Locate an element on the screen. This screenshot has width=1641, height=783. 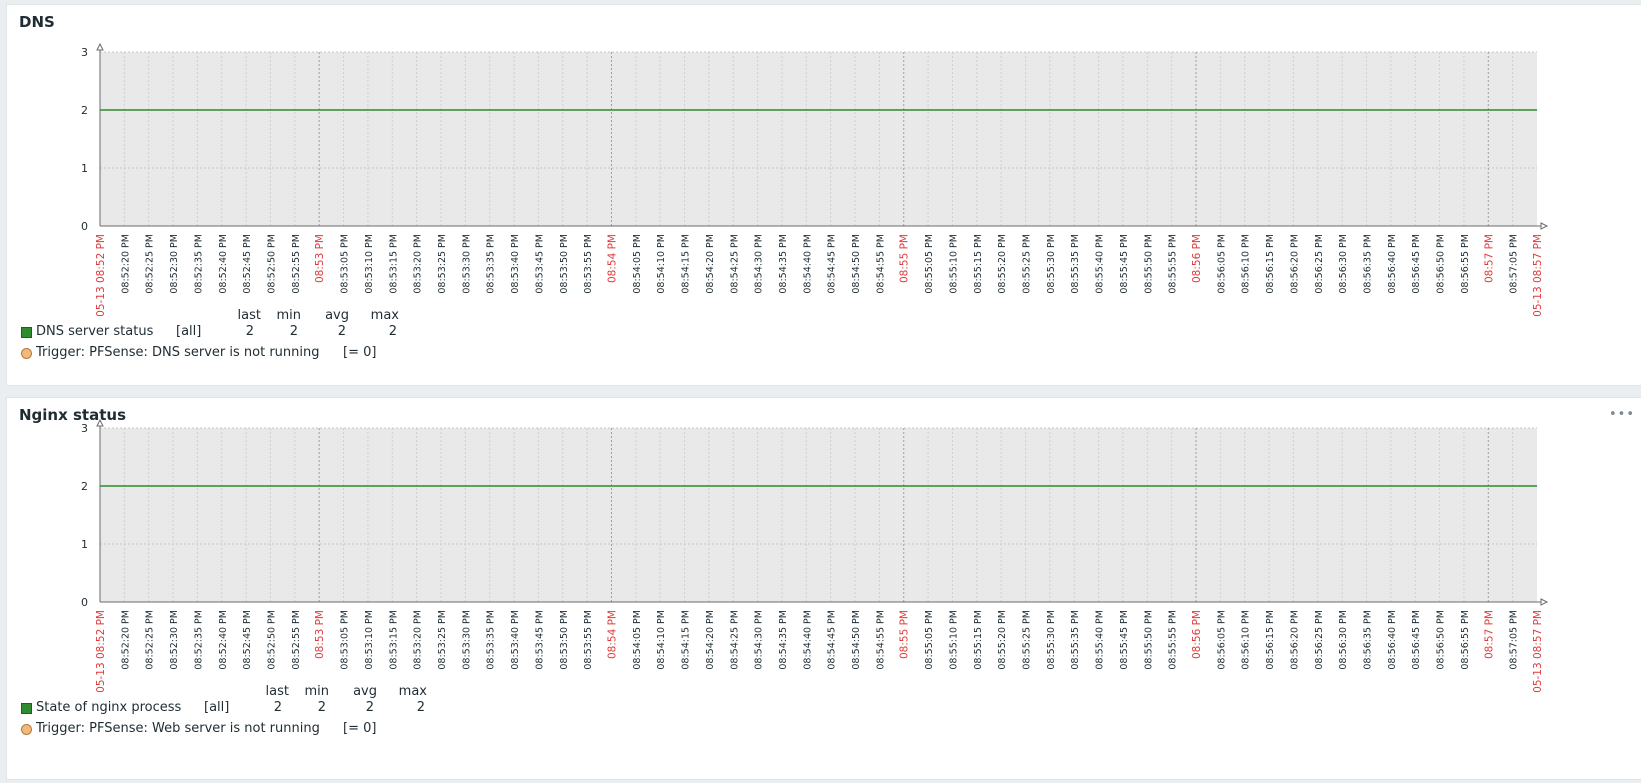
x-tick-label: 08:56:40 PM is located at coordinates (1392, 264).